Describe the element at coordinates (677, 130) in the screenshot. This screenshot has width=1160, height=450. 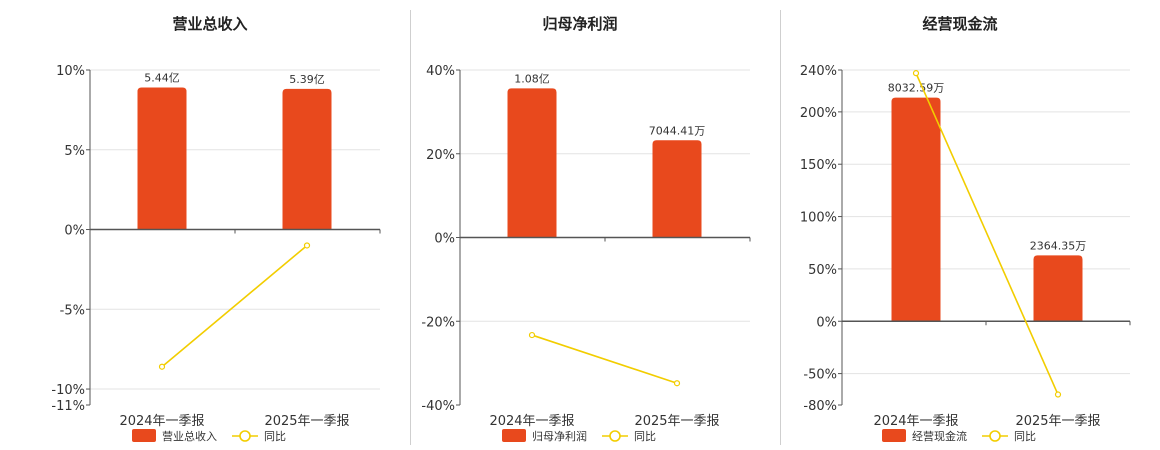
I see `bar-data-label: 7044.41万` at that location.